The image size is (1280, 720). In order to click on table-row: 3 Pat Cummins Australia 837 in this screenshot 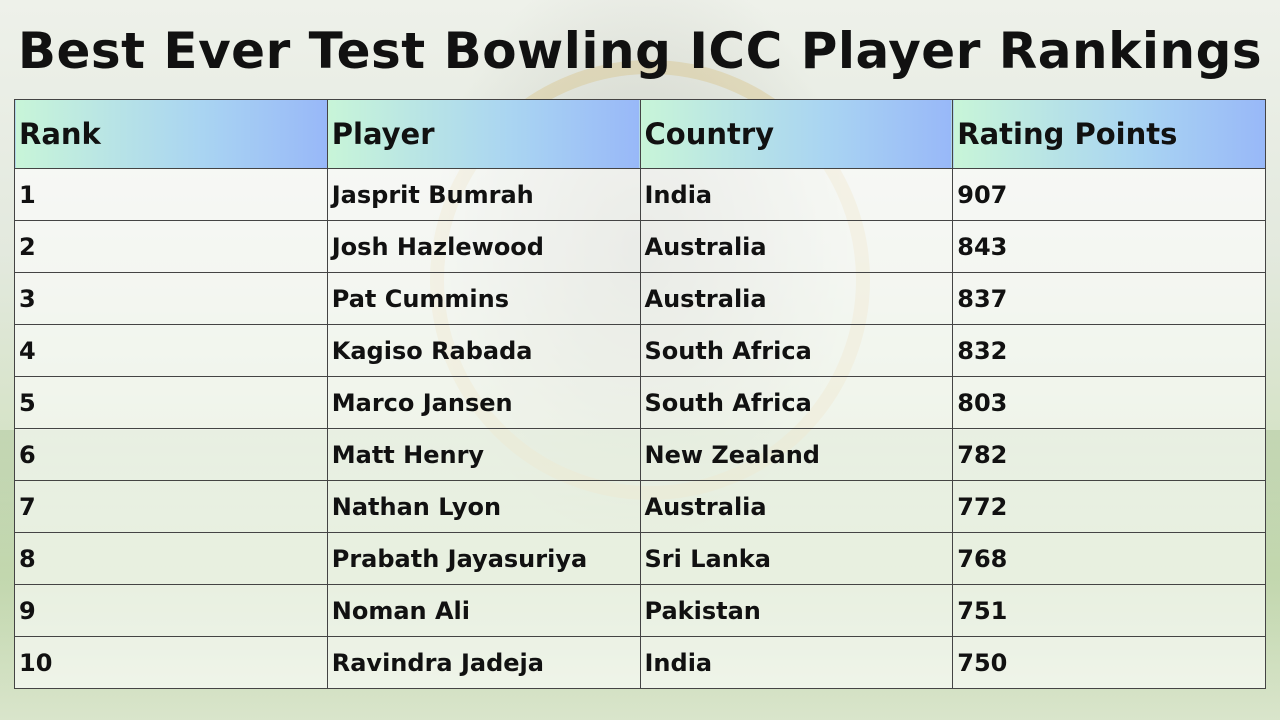, I will do `click(640, 298)`.